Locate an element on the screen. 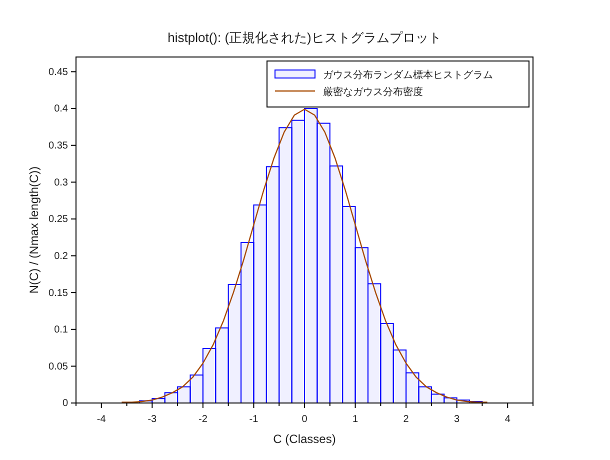 This screenshot has height=460, width=610. x-tick-label: -2 is located at coordinates (203, 419).